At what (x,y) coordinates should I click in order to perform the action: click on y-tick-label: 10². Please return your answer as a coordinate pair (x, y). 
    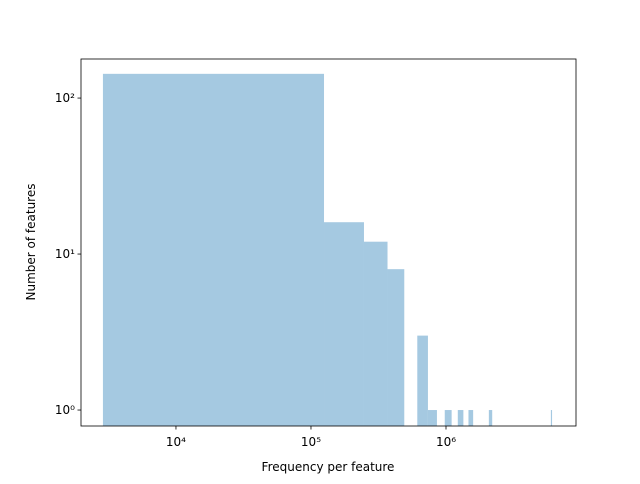
    Looking at the image, I should click on (65, 98).